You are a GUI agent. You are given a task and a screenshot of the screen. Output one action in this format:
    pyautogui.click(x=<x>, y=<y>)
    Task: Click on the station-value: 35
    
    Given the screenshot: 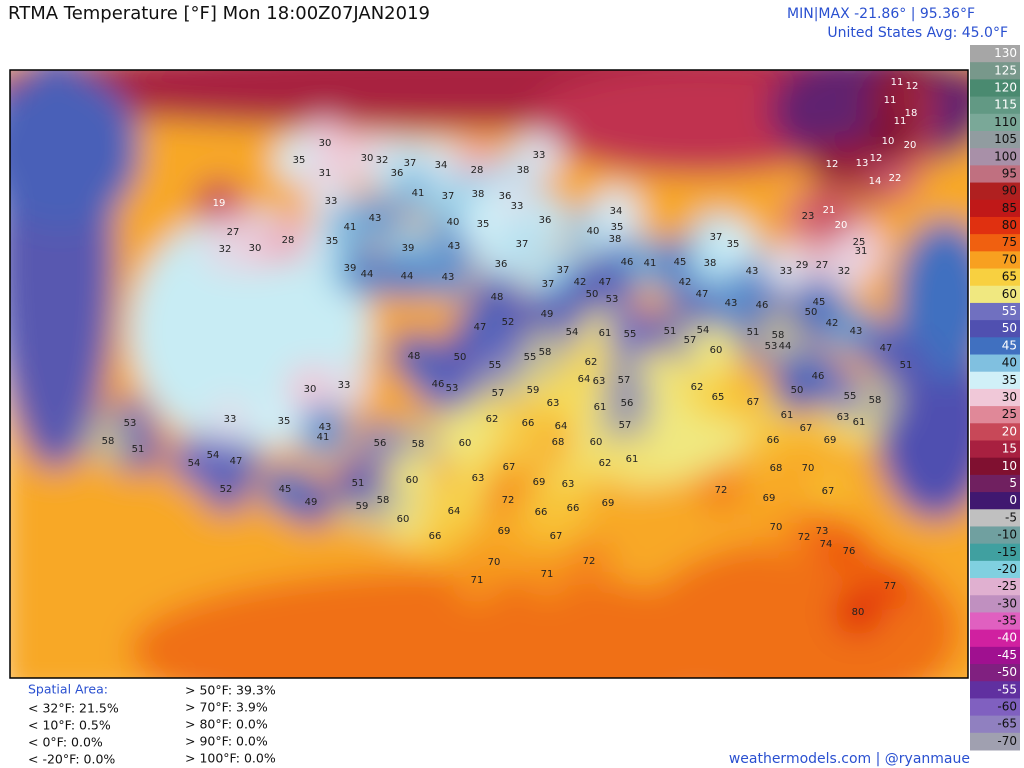 What is the action you would take?
    pyautogui.click(x=332, y=241)
    